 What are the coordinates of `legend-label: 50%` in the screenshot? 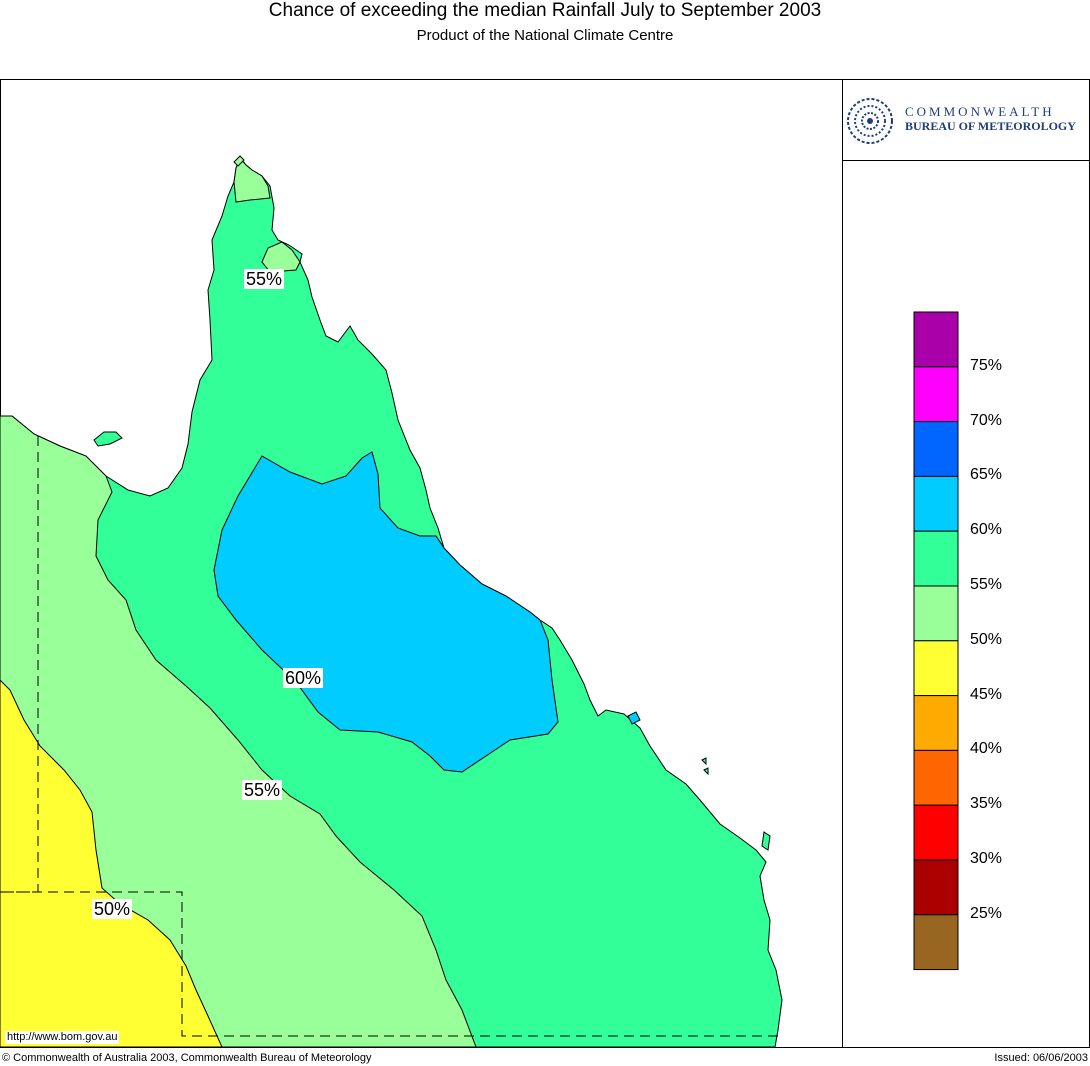 It's located at (986, 639).